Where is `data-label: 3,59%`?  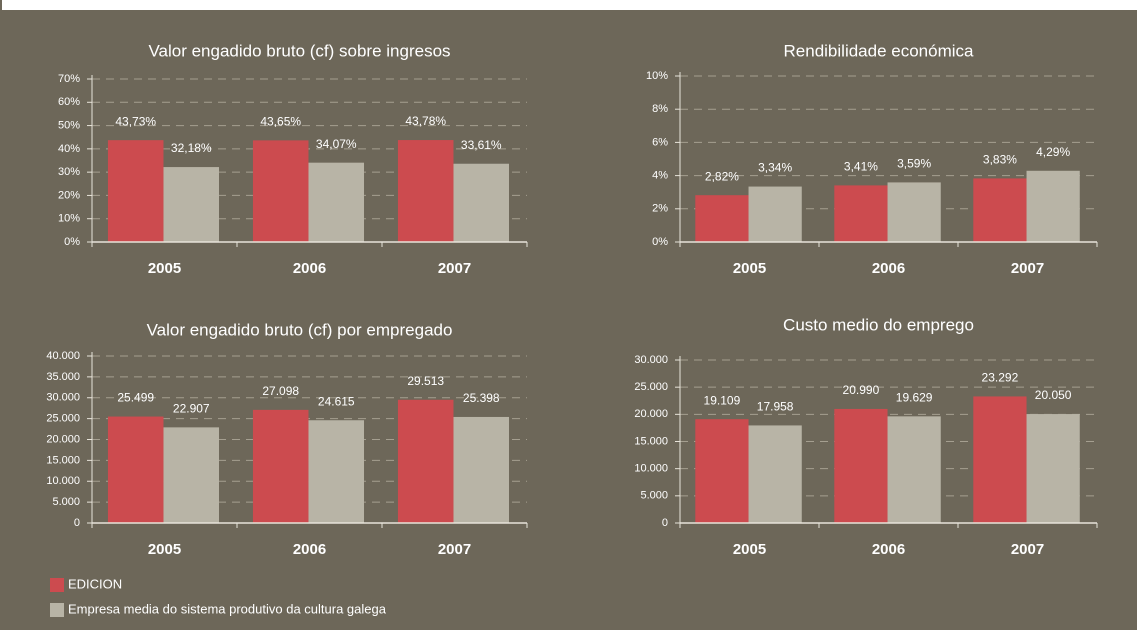 data-label: 3,59% is located at coordinates (914, 164).